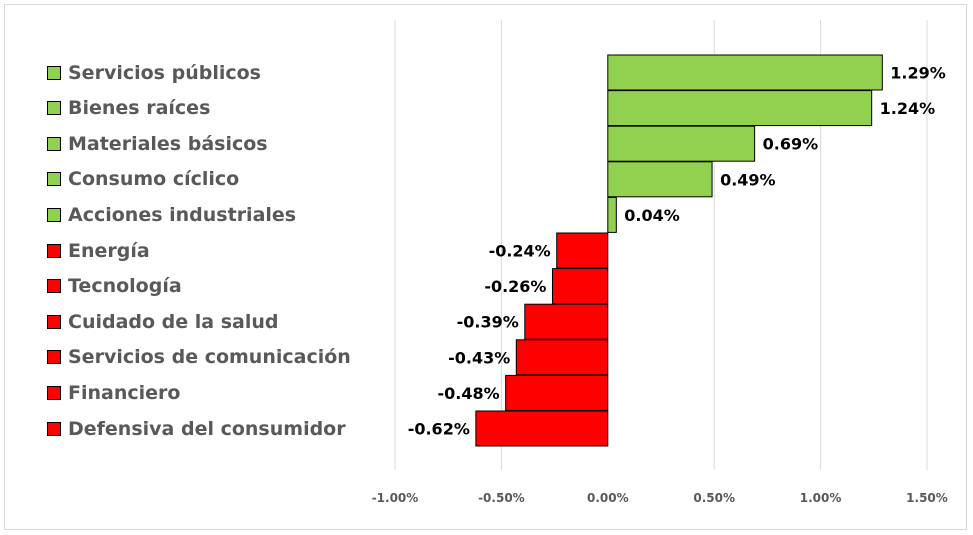  Describe the element at coordinates (748, 179) in the screenshot. I see `data-label: 0.49%` at that location.